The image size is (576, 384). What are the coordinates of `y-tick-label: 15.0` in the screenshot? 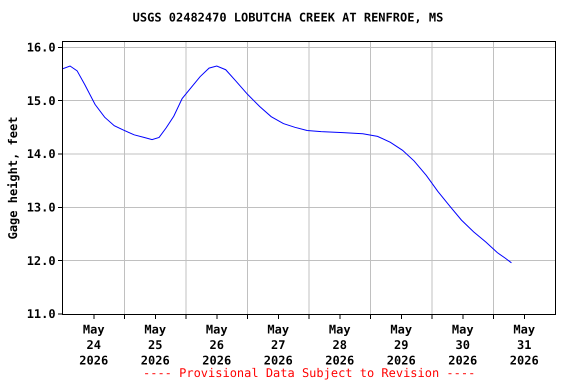 It's located at (41, 101).